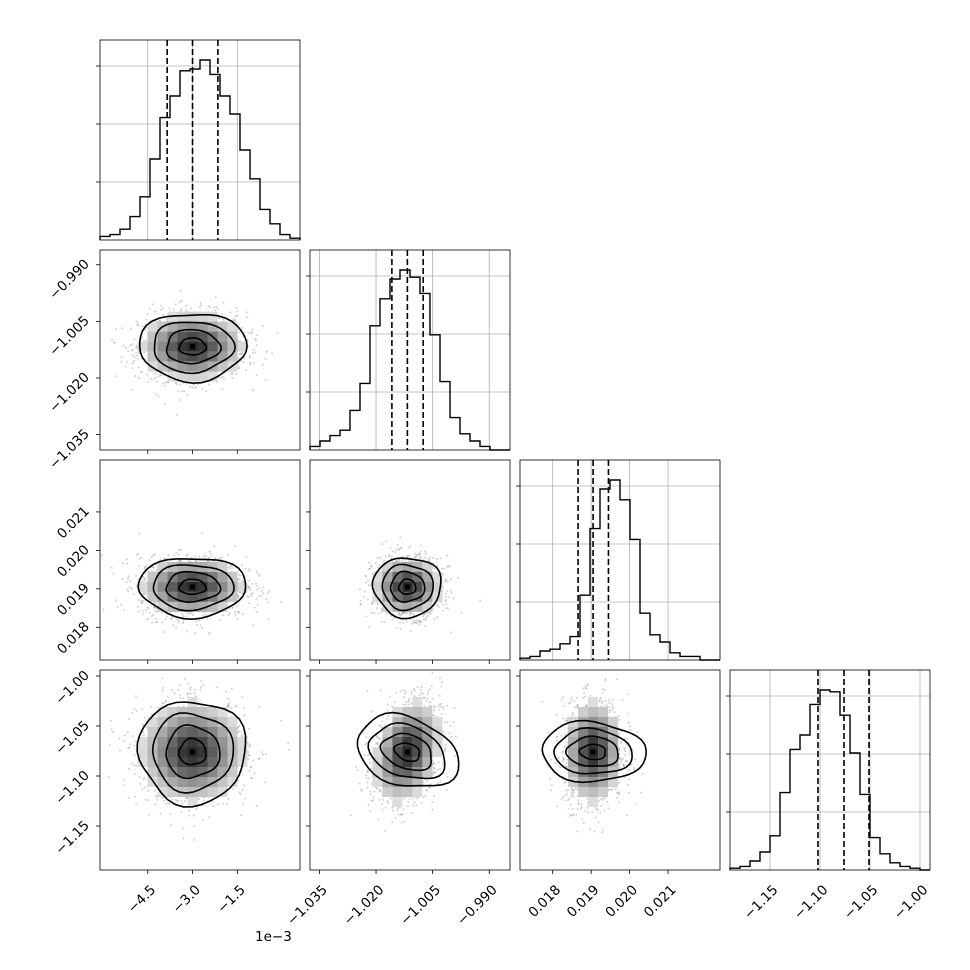 This screenshot has height=970, width=970. I want to click on panel-background, so click(410, 350).